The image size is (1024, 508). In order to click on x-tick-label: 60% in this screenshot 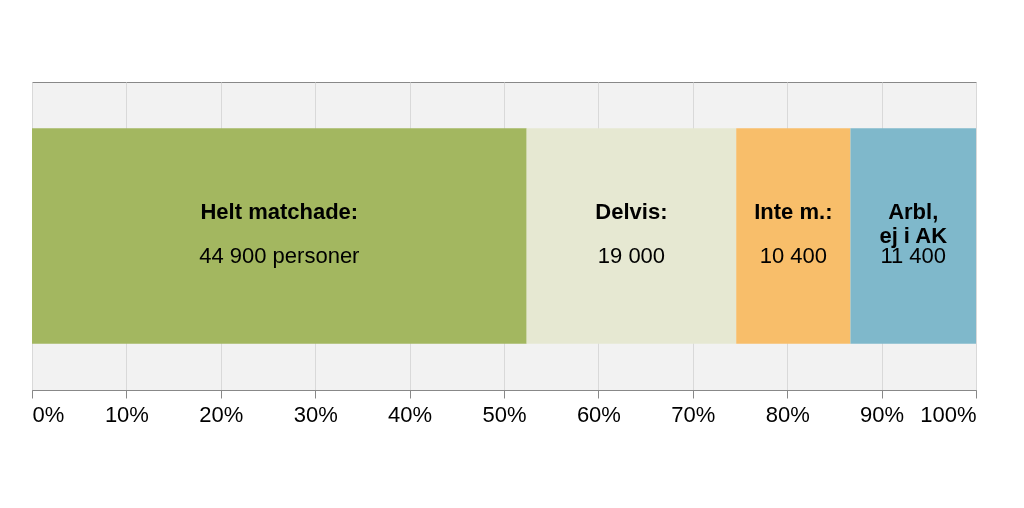, I will do `click(598, 414)`.